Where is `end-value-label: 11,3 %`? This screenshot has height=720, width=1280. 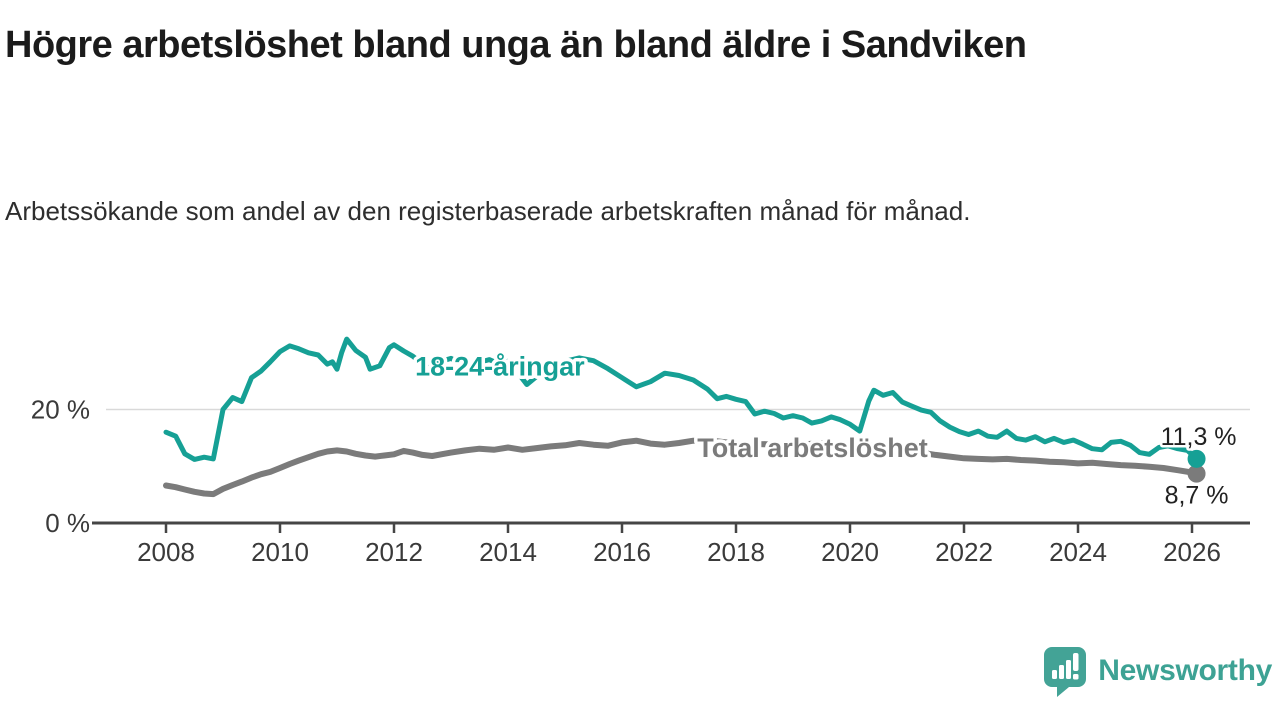 end-value-label: 11,3 % is located at coordinates (1199, 437).